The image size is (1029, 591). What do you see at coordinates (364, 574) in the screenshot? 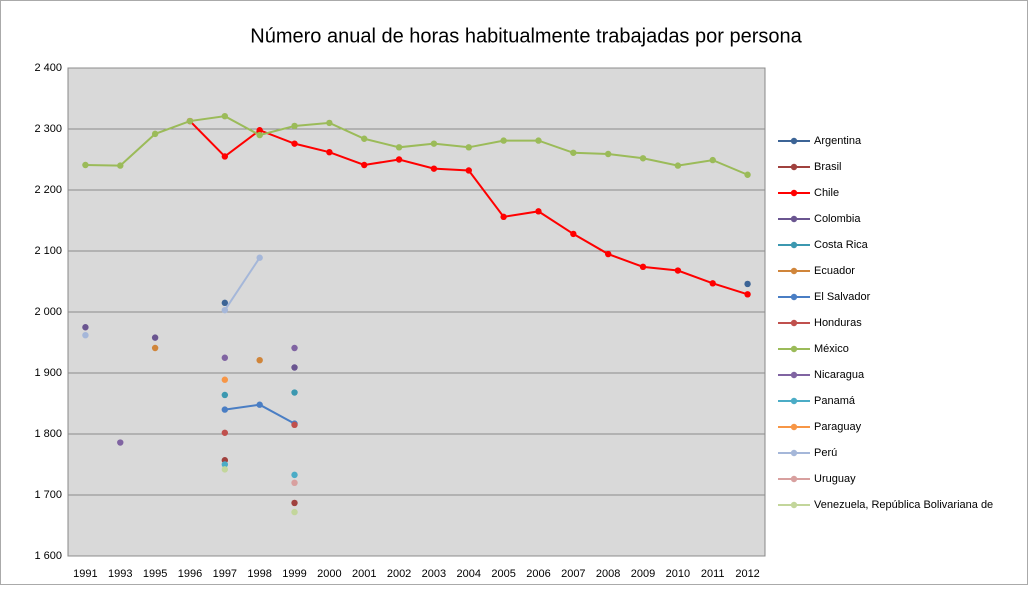
I see `x-tick-label: 2001` at bounding box center [364, 574].